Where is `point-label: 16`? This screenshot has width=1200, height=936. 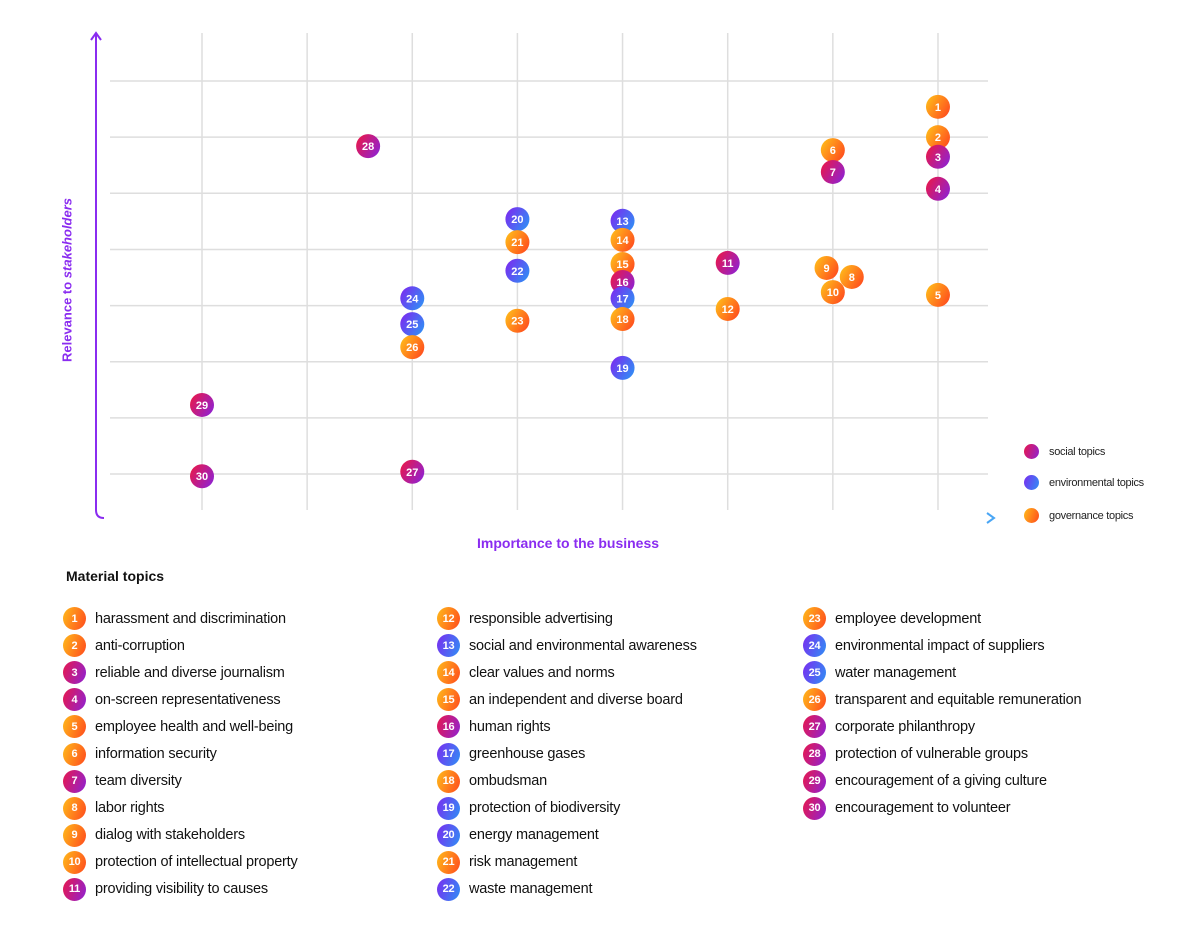 point-label: 16 is located at coordinates (622, 283).